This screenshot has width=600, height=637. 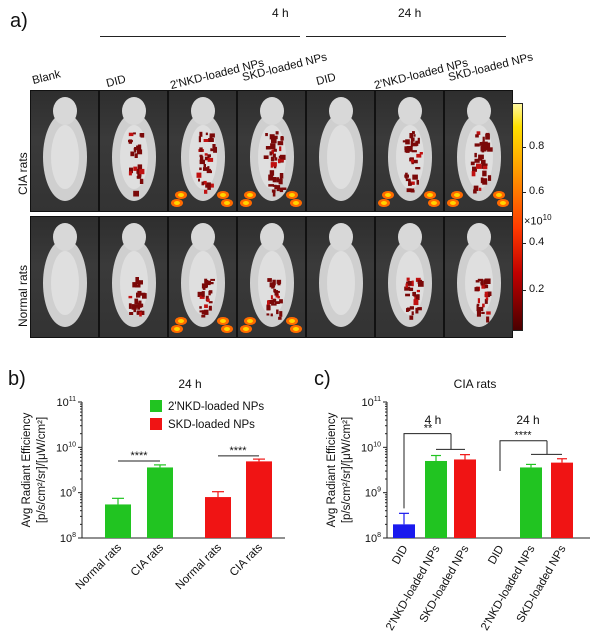 I want to click on y-axis-label-units: [p/s/cm²/sr]/[μW/cm²], so click(x=347, y=470).